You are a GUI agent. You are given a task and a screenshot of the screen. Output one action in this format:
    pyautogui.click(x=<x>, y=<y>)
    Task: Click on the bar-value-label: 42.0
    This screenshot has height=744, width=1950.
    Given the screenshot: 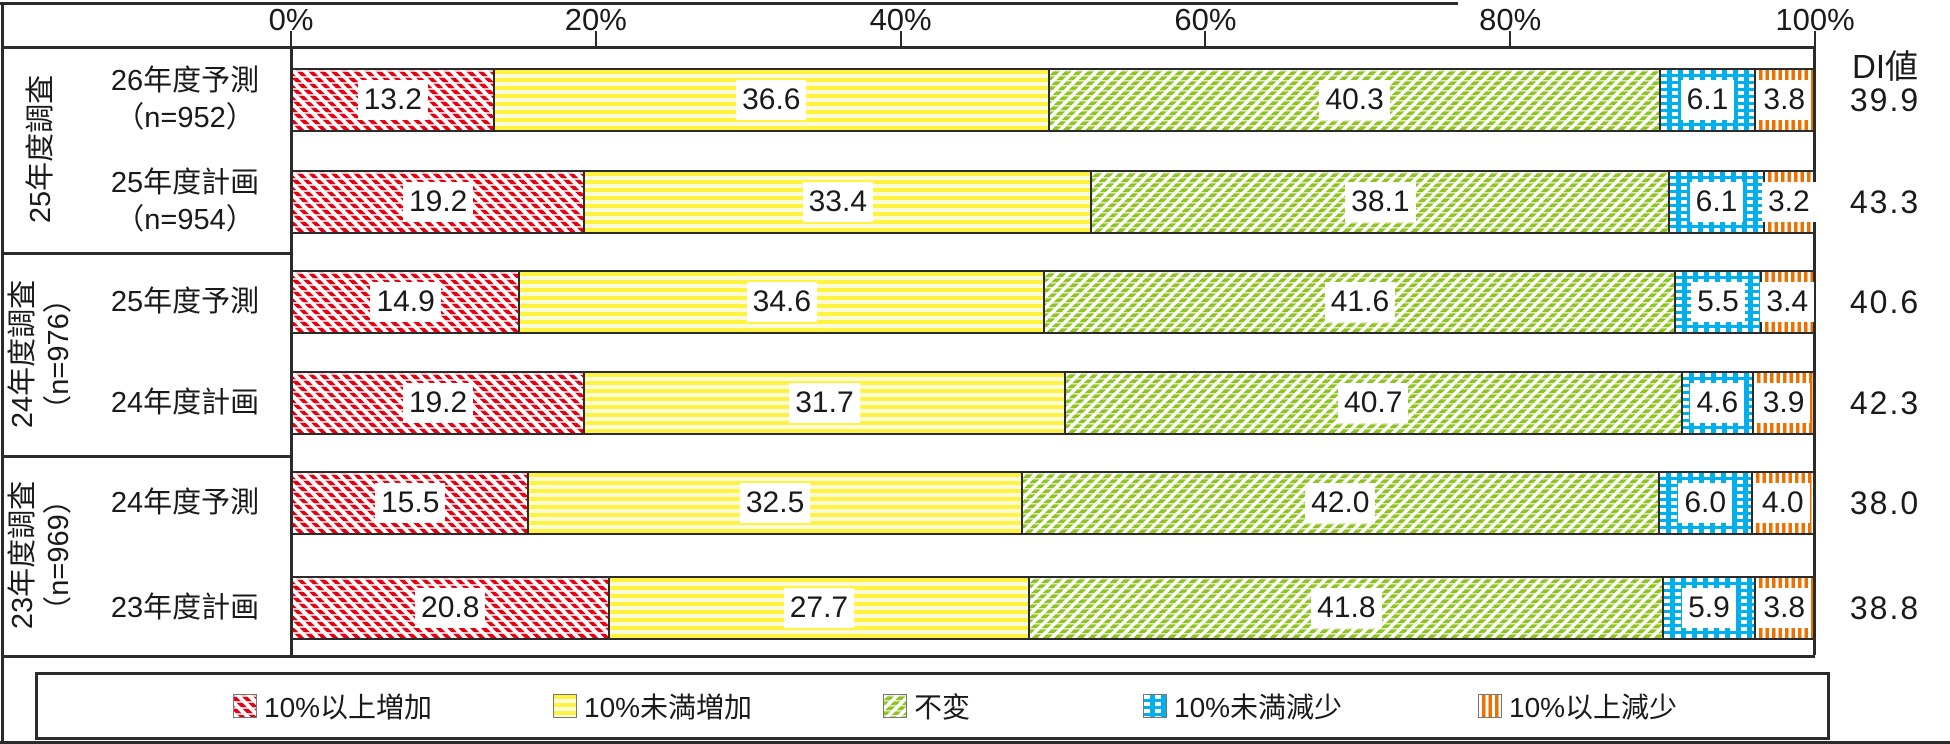 What is the action you would take?
    pyautogui.click(x=1340, y=503)
    